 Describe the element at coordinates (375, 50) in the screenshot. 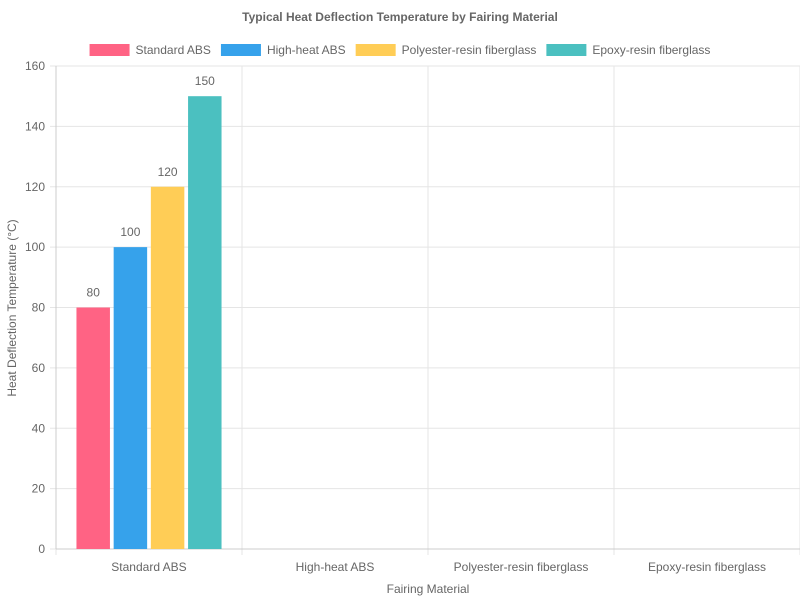

I see `legend-swatch-polyester-resin-fiberglass` at that location.